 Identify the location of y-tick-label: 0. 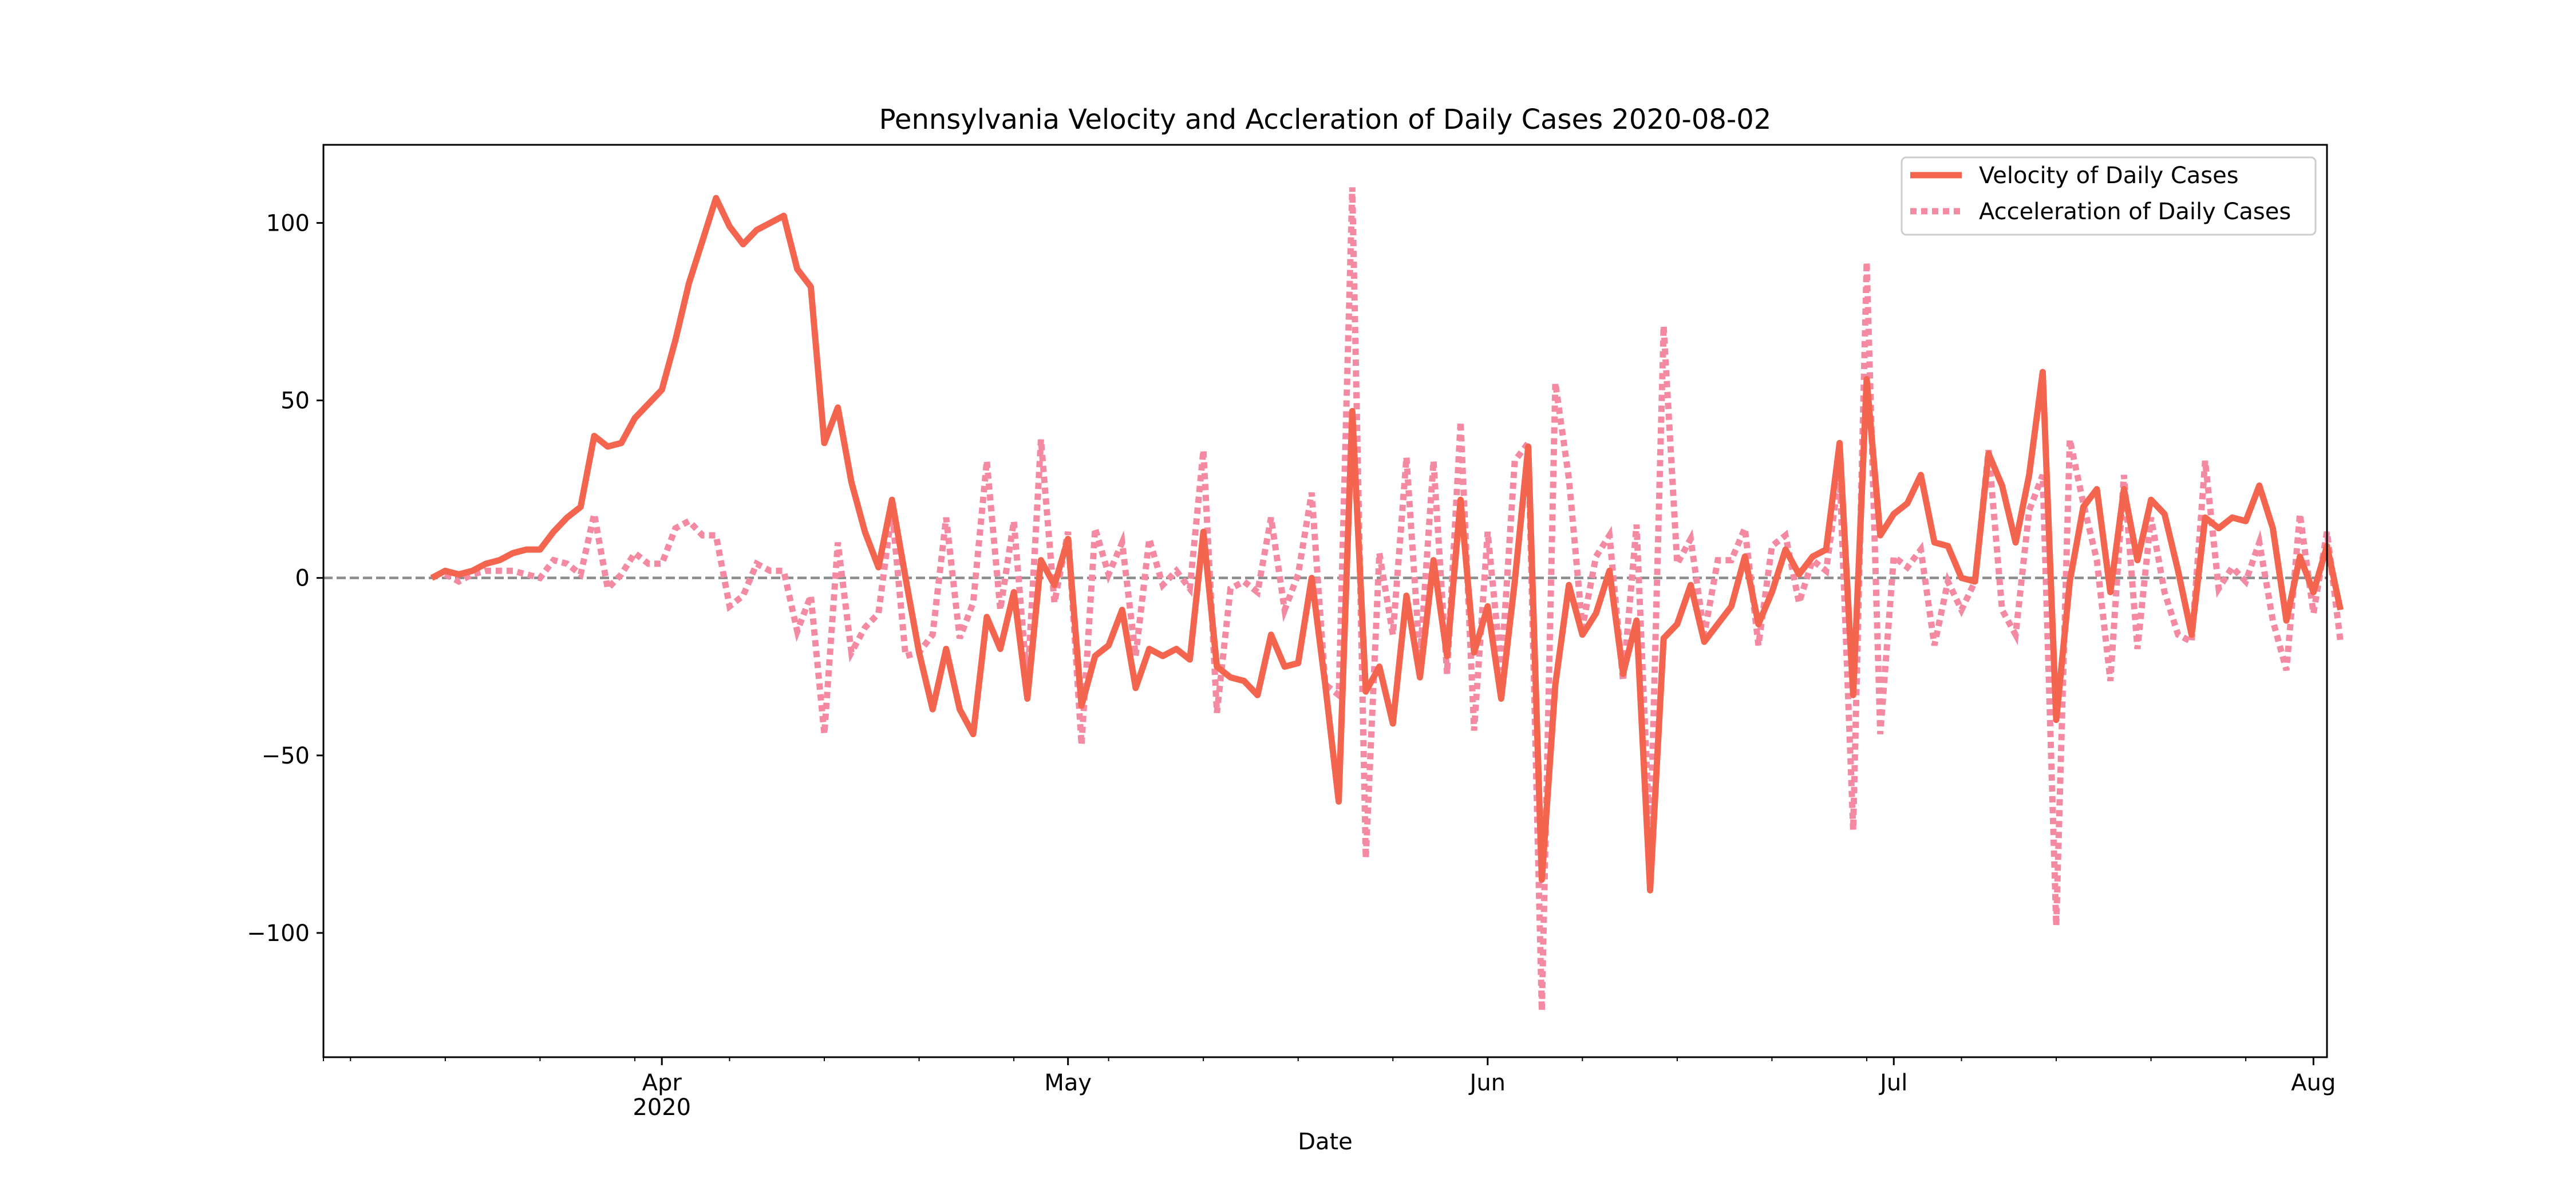
(302, 579).